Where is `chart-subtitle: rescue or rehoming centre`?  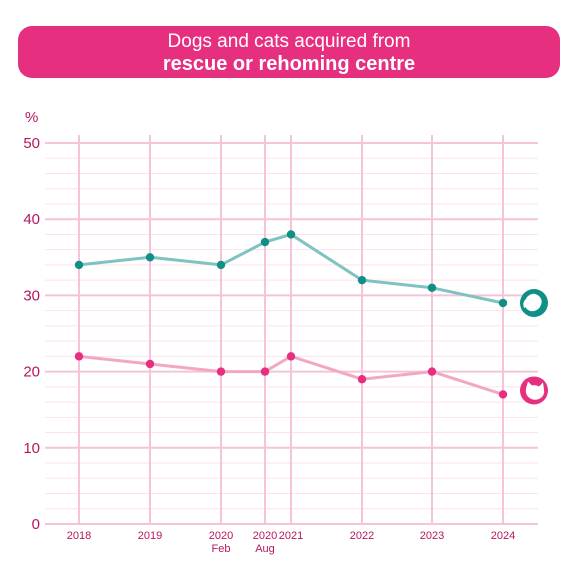 chart-subtitle: rescue or rehoming centre is located at coordinates (289, 64).